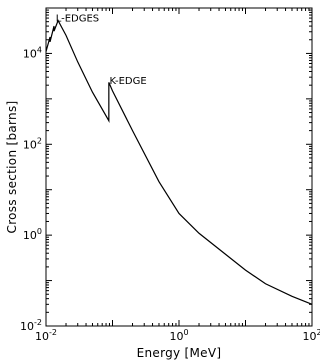 The width and height of the screenshot is (320, 360). What do you see at coordinates (127, 81) in the screenshot?
I see `edge-annotation: K-EDGE` at bounding box center [127, 81].